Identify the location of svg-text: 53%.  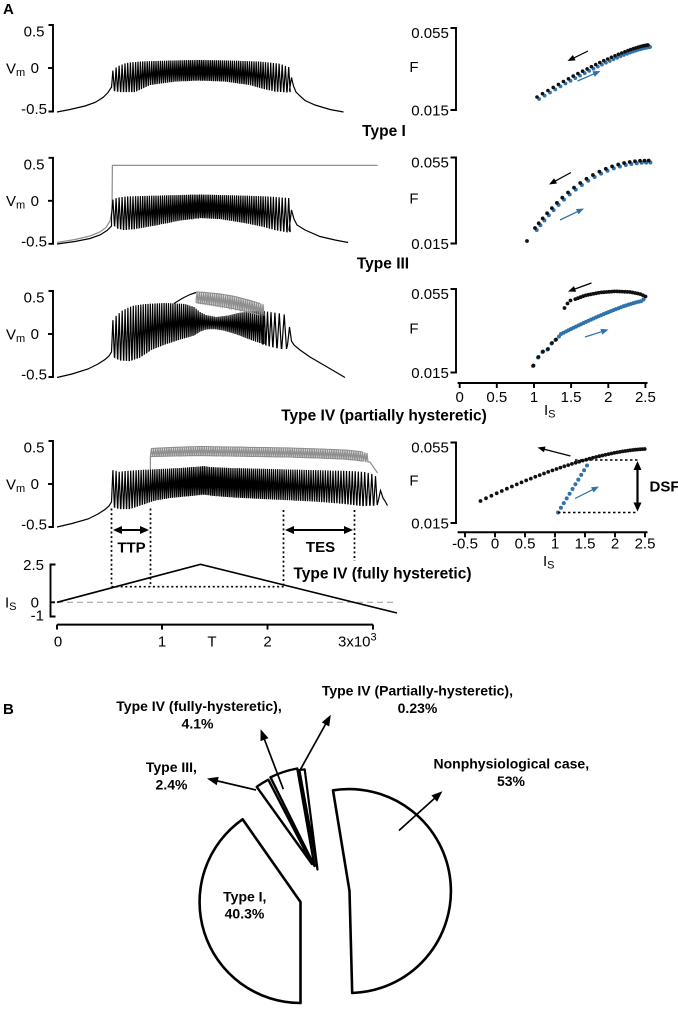
(511, 781).